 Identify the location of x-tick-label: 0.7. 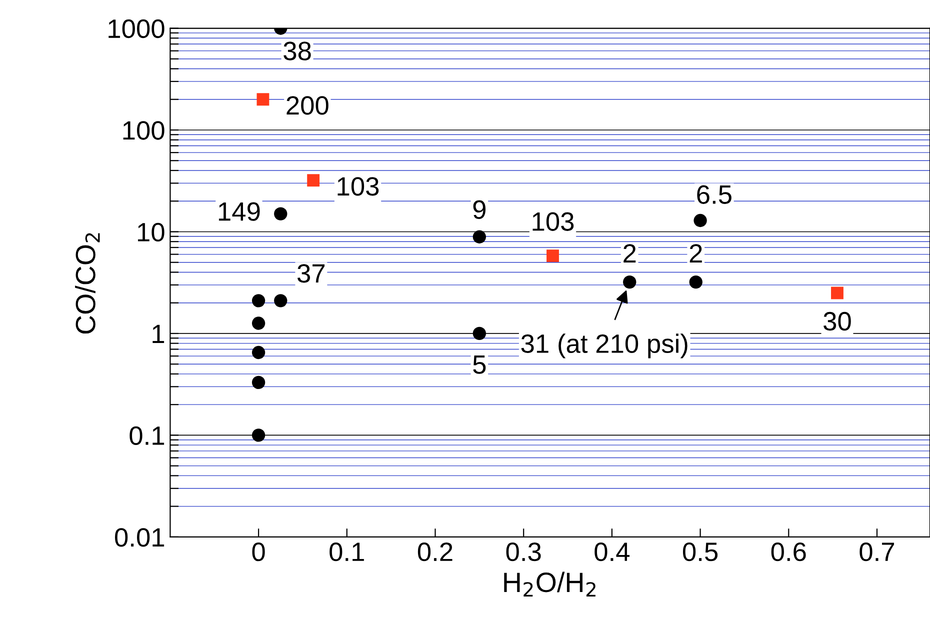
(877, 552).